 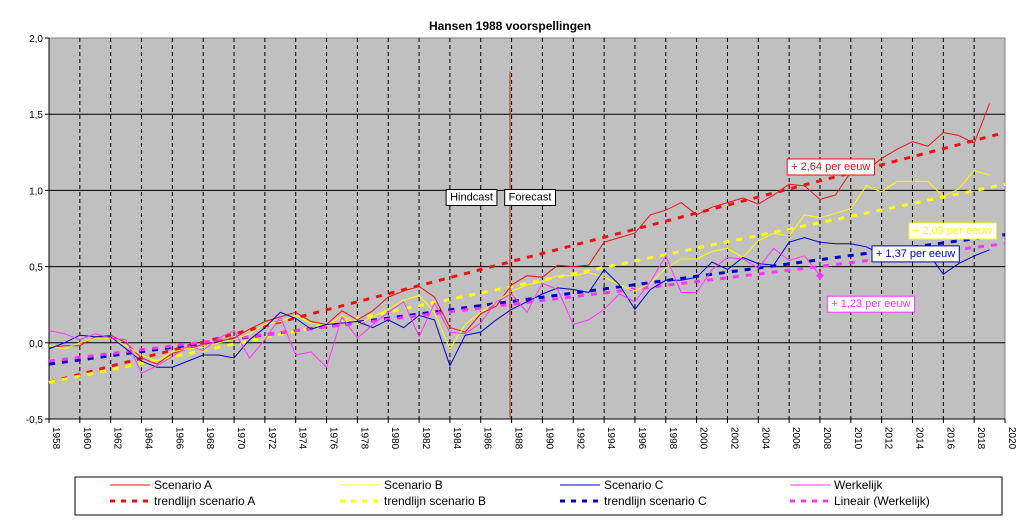 What do you see at coordinates (36, 344) in the screenshot?
I see `y-tick-label: 0,0` at bounding box center [36, 344].